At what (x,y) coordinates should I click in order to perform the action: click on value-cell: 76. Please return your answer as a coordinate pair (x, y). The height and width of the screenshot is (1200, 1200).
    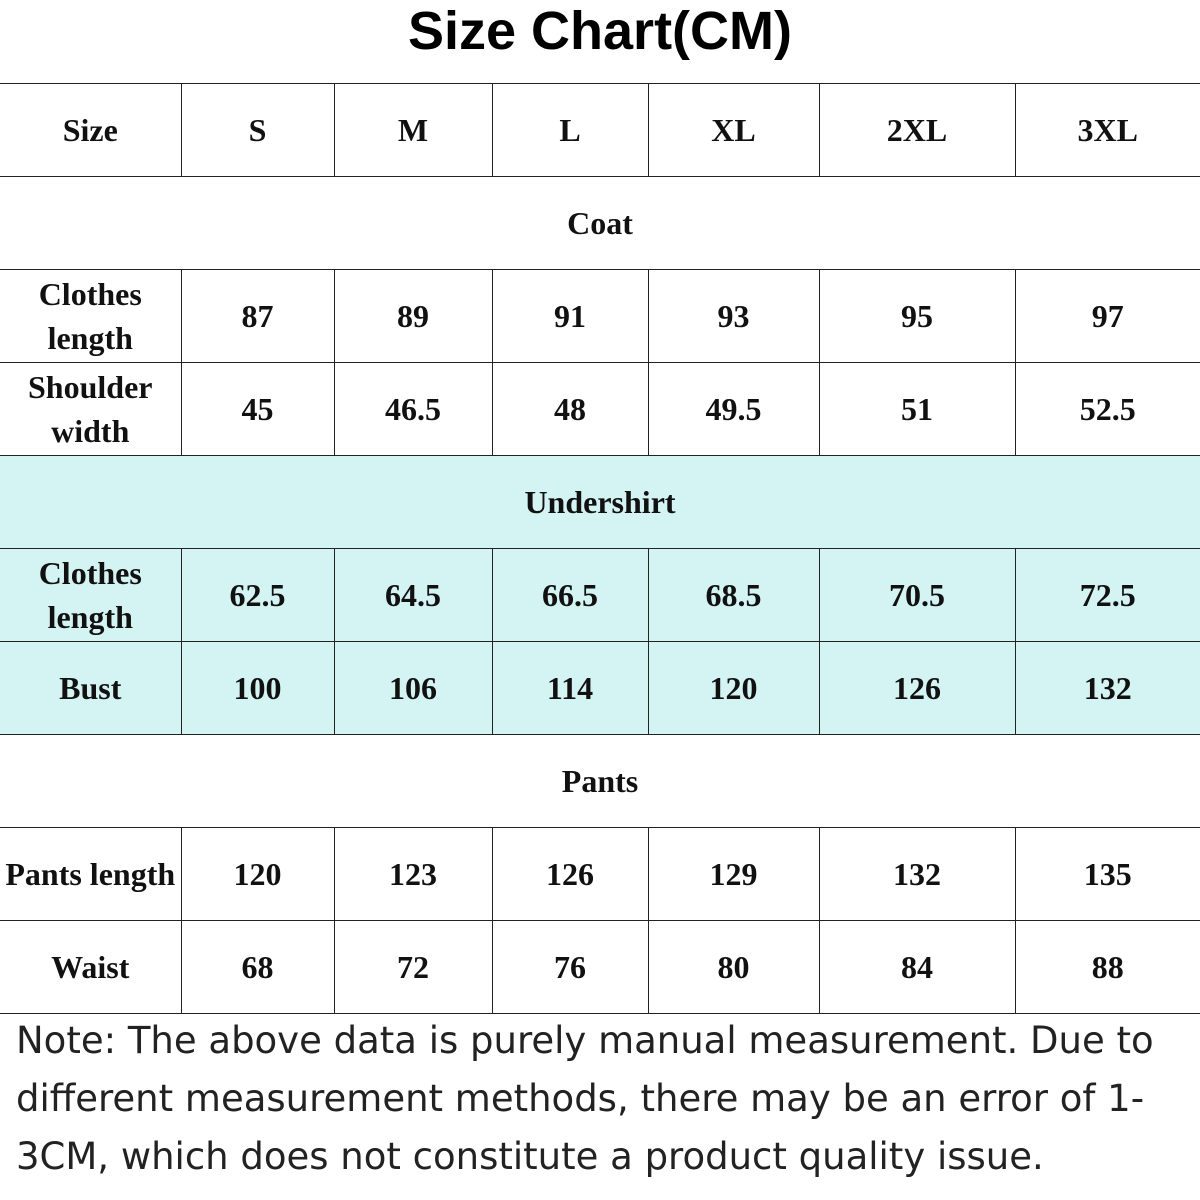
    Looking at the image, I should click on (570, 967).